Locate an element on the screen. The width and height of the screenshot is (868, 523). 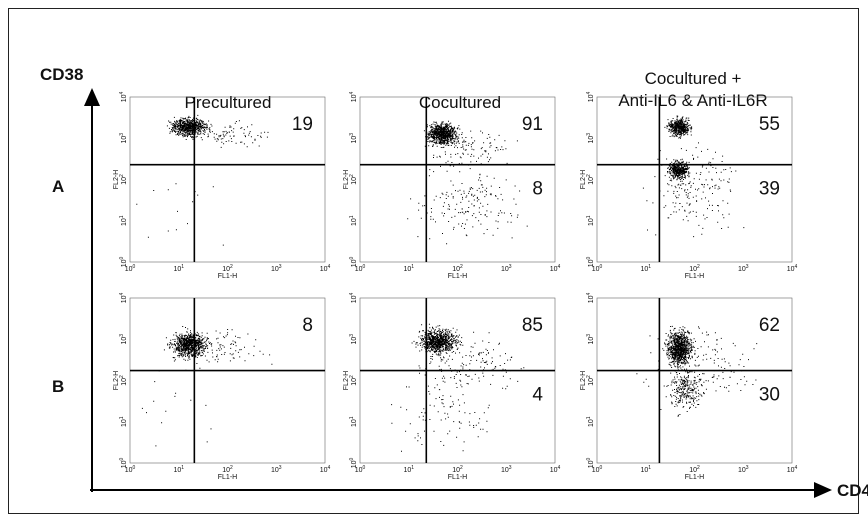
y-tick-label: 101 is located at coordinates (123, 421).